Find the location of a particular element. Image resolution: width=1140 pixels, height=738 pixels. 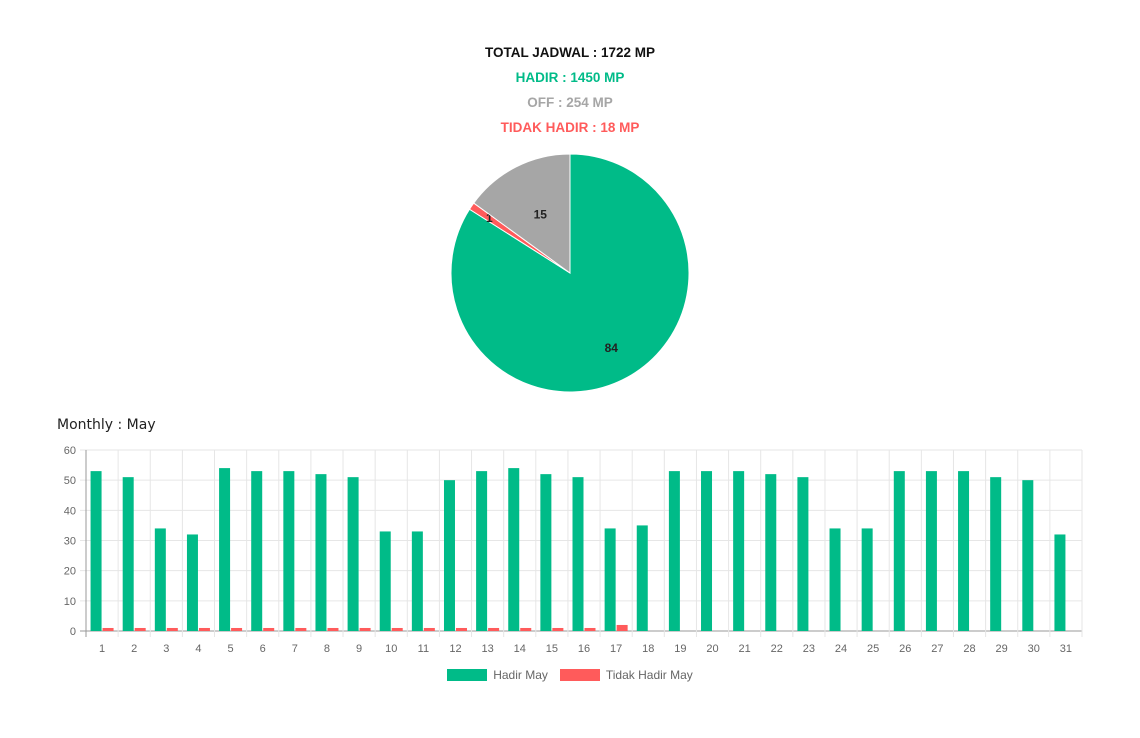

x-tick-label: 20 is located at coordinates (712, 649).